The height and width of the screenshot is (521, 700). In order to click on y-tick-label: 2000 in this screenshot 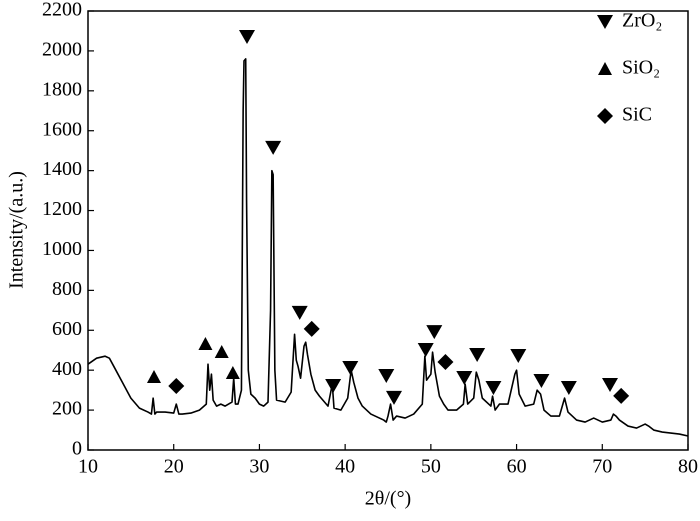, I will do `click(62, 50)`.